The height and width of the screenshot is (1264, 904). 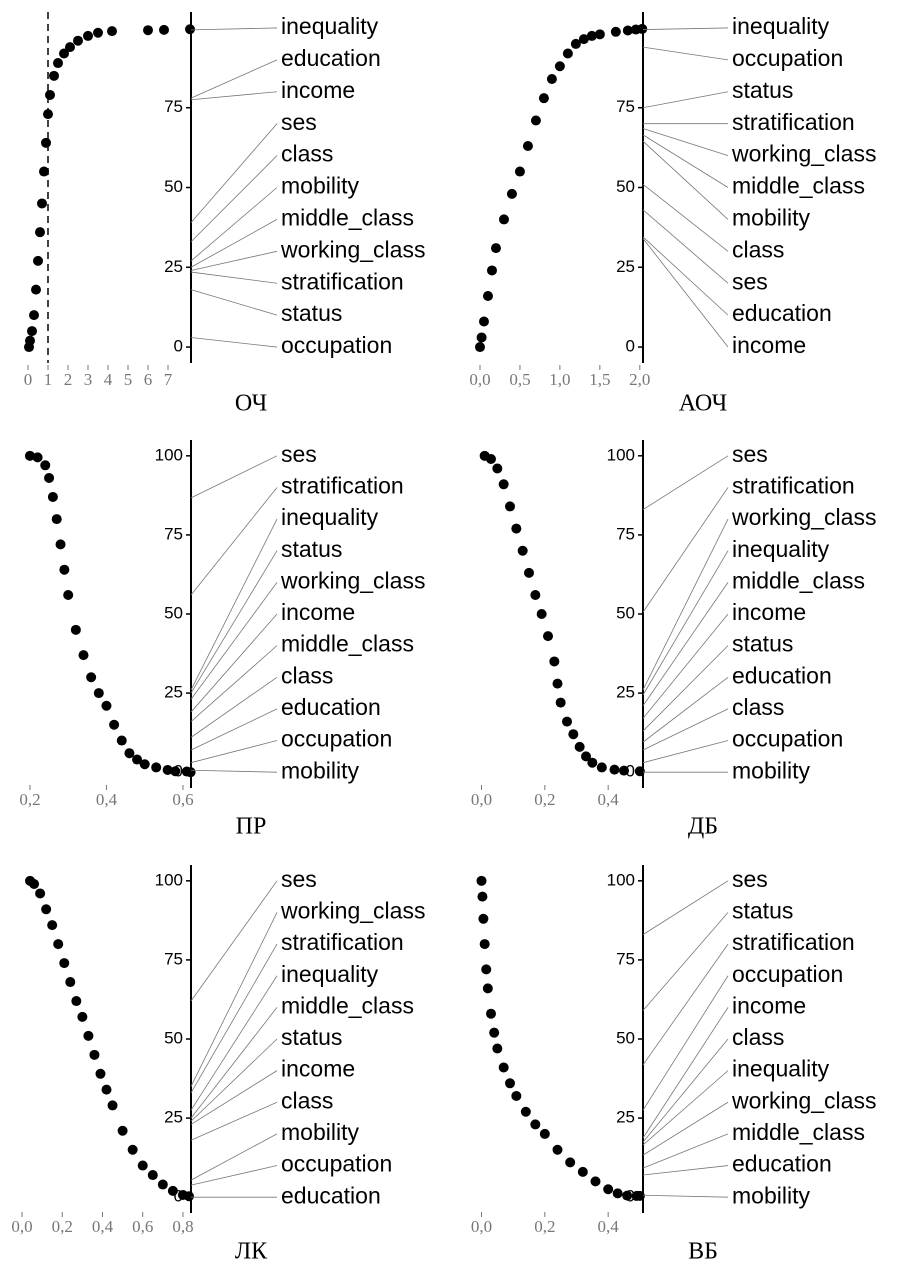 What do you see at coordinates (311, 1037) in the screenshot?
I see `label: status` at bounding box center [311, 1037].